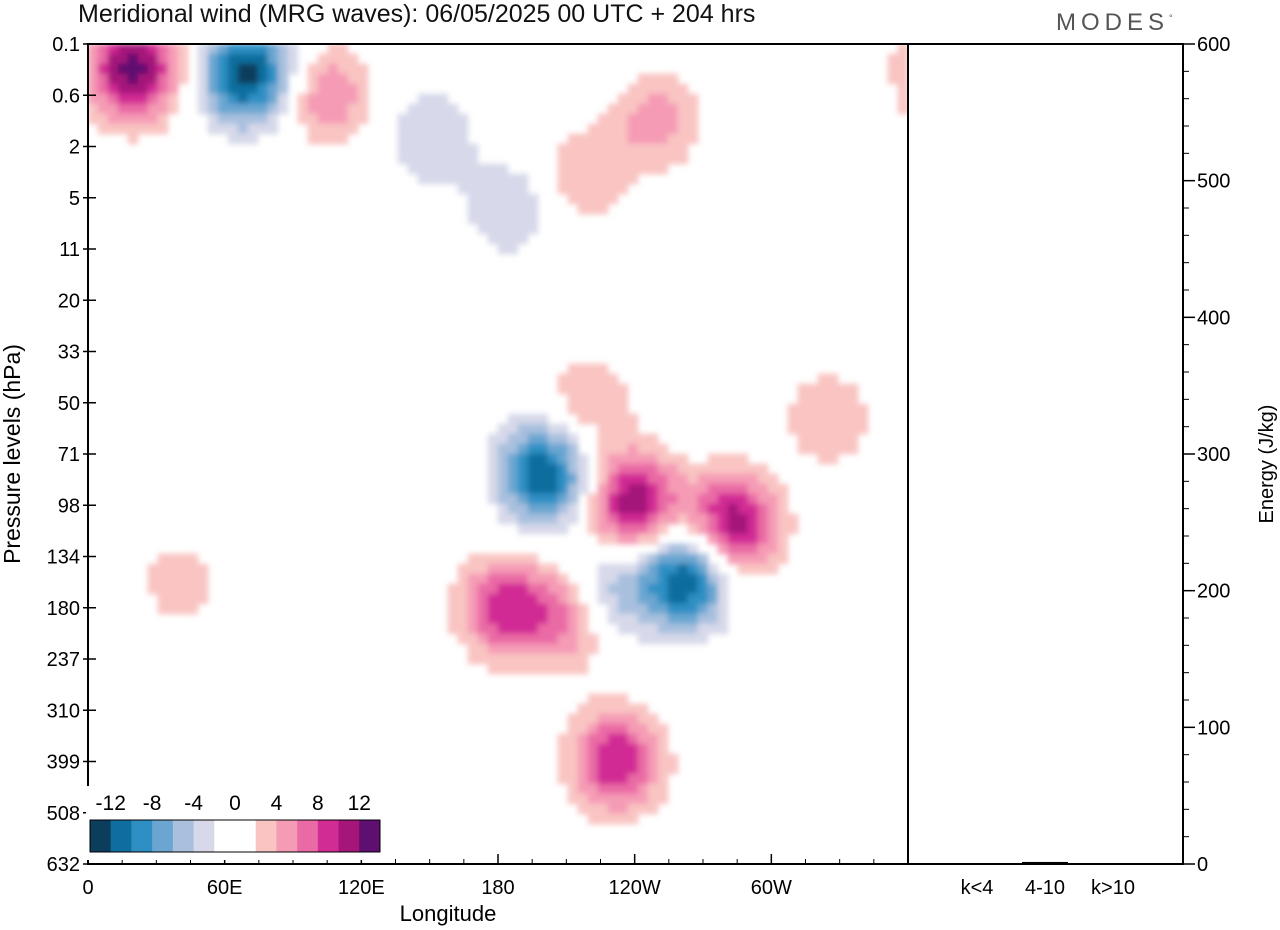 Image resolution: width=1280 pixels, height=930 pixels. Describe the element at coordinates (1202, 865) in the screenshot. I see `energy-tick-label: 0` at that location.